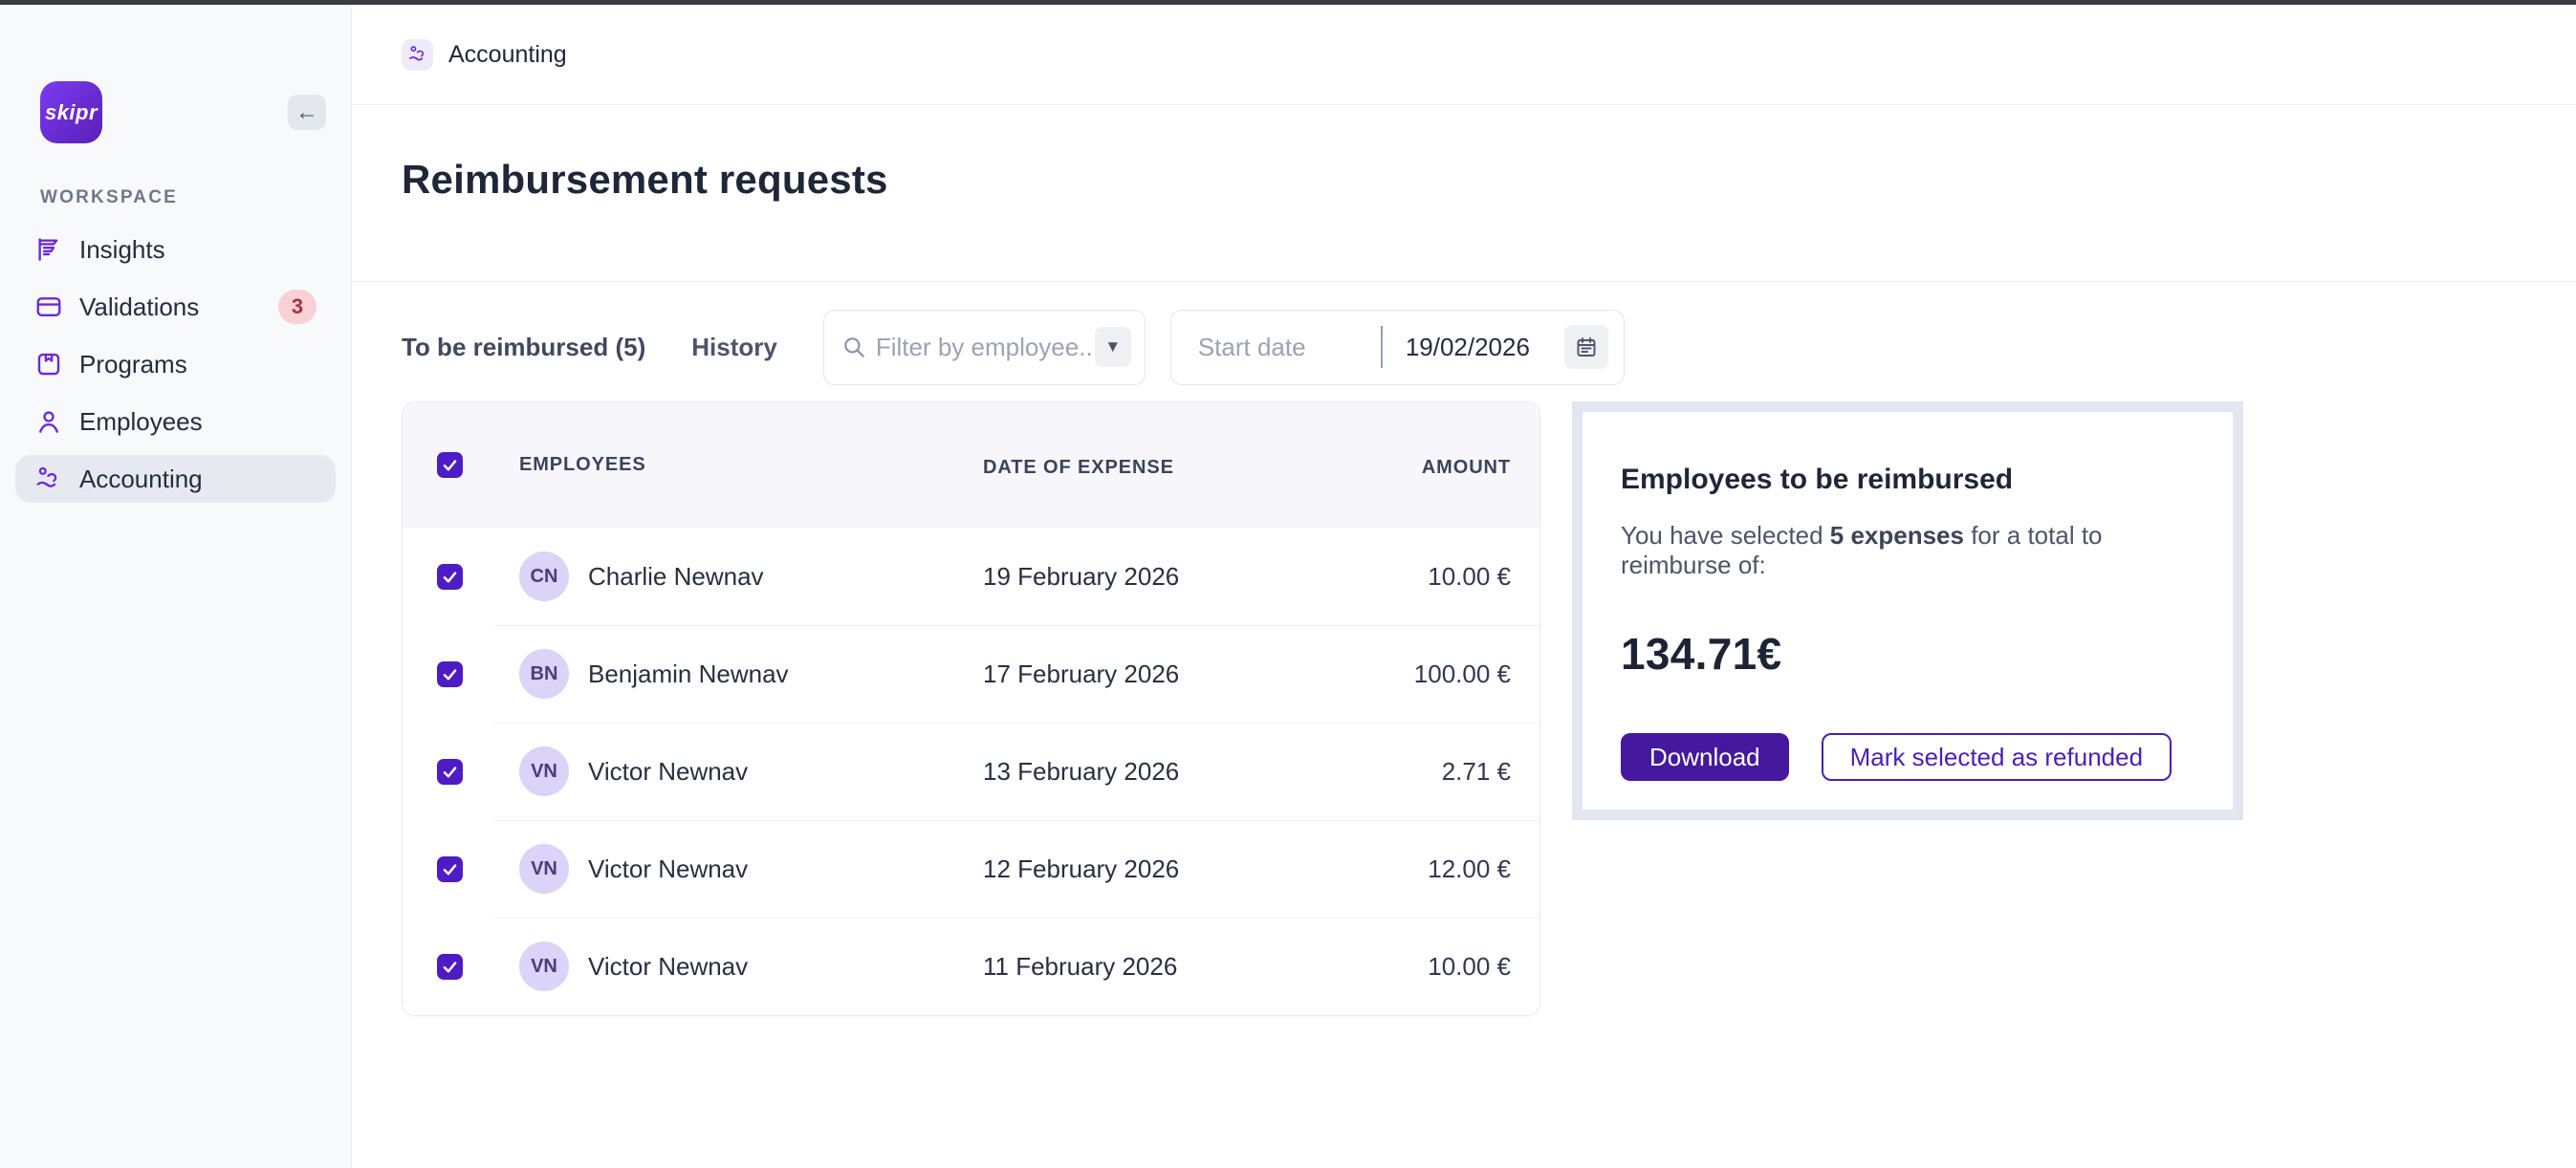  I want to click on end-date-input, so click(1484, 347).